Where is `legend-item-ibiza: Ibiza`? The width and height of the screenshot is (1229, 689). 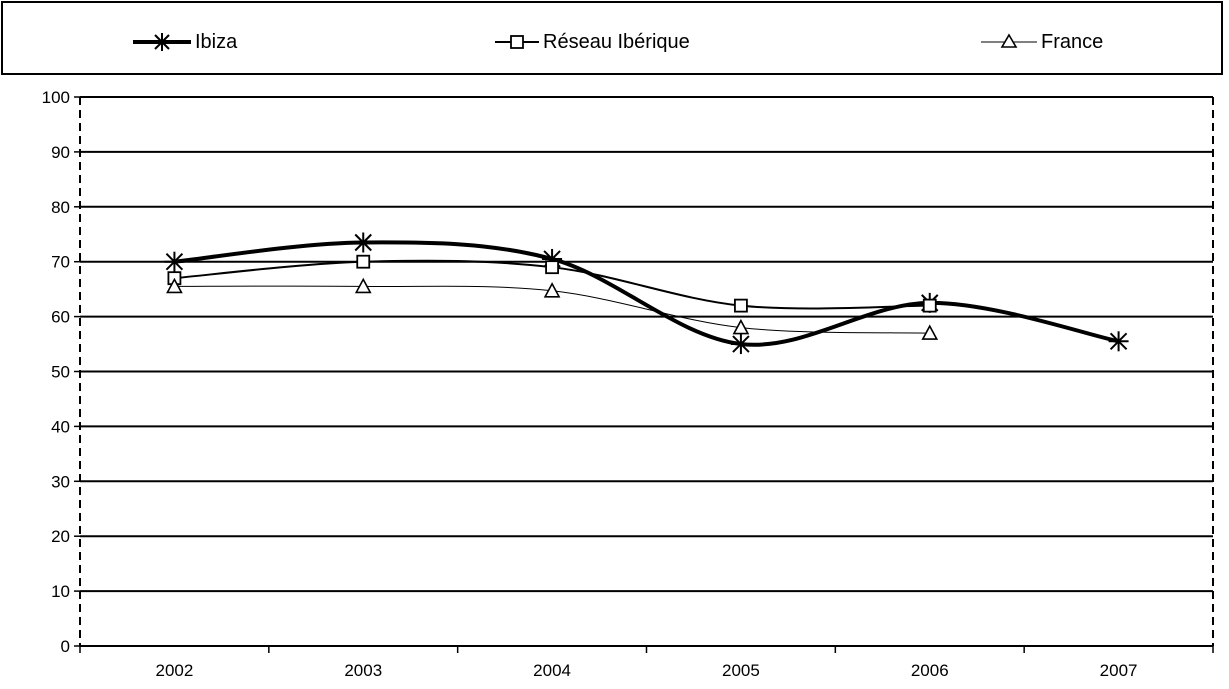 legend-item-ibiza: Ibiza is located at coordinates (184, 42).